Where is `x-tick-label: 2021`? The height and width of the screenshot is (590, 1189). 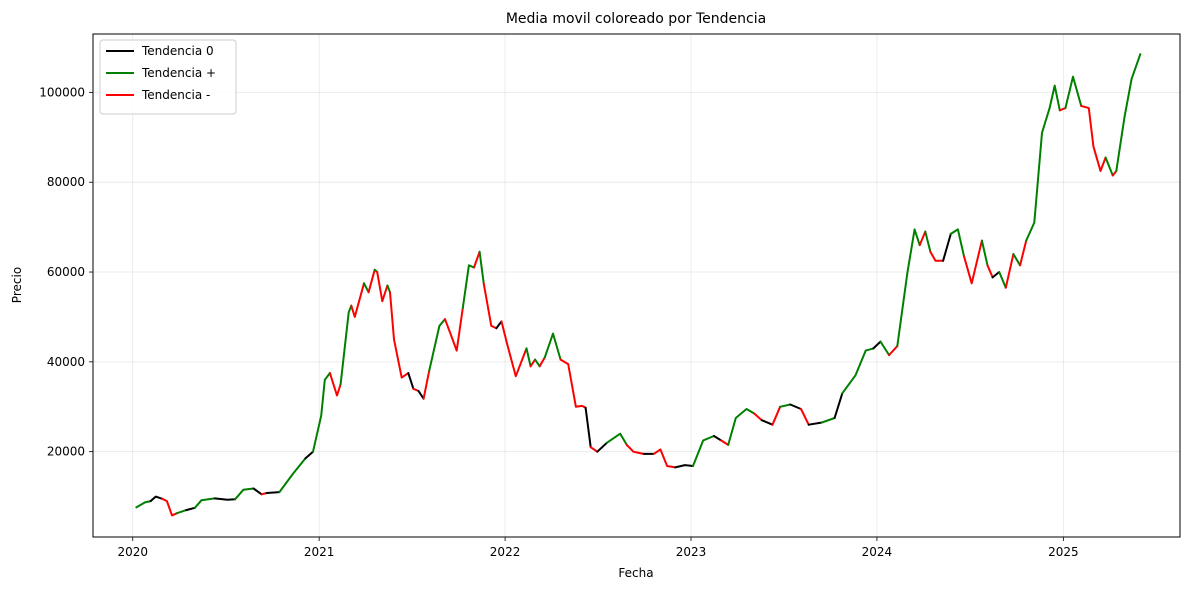
x-tick-label: 2021 is located at coordinates (319, 552).